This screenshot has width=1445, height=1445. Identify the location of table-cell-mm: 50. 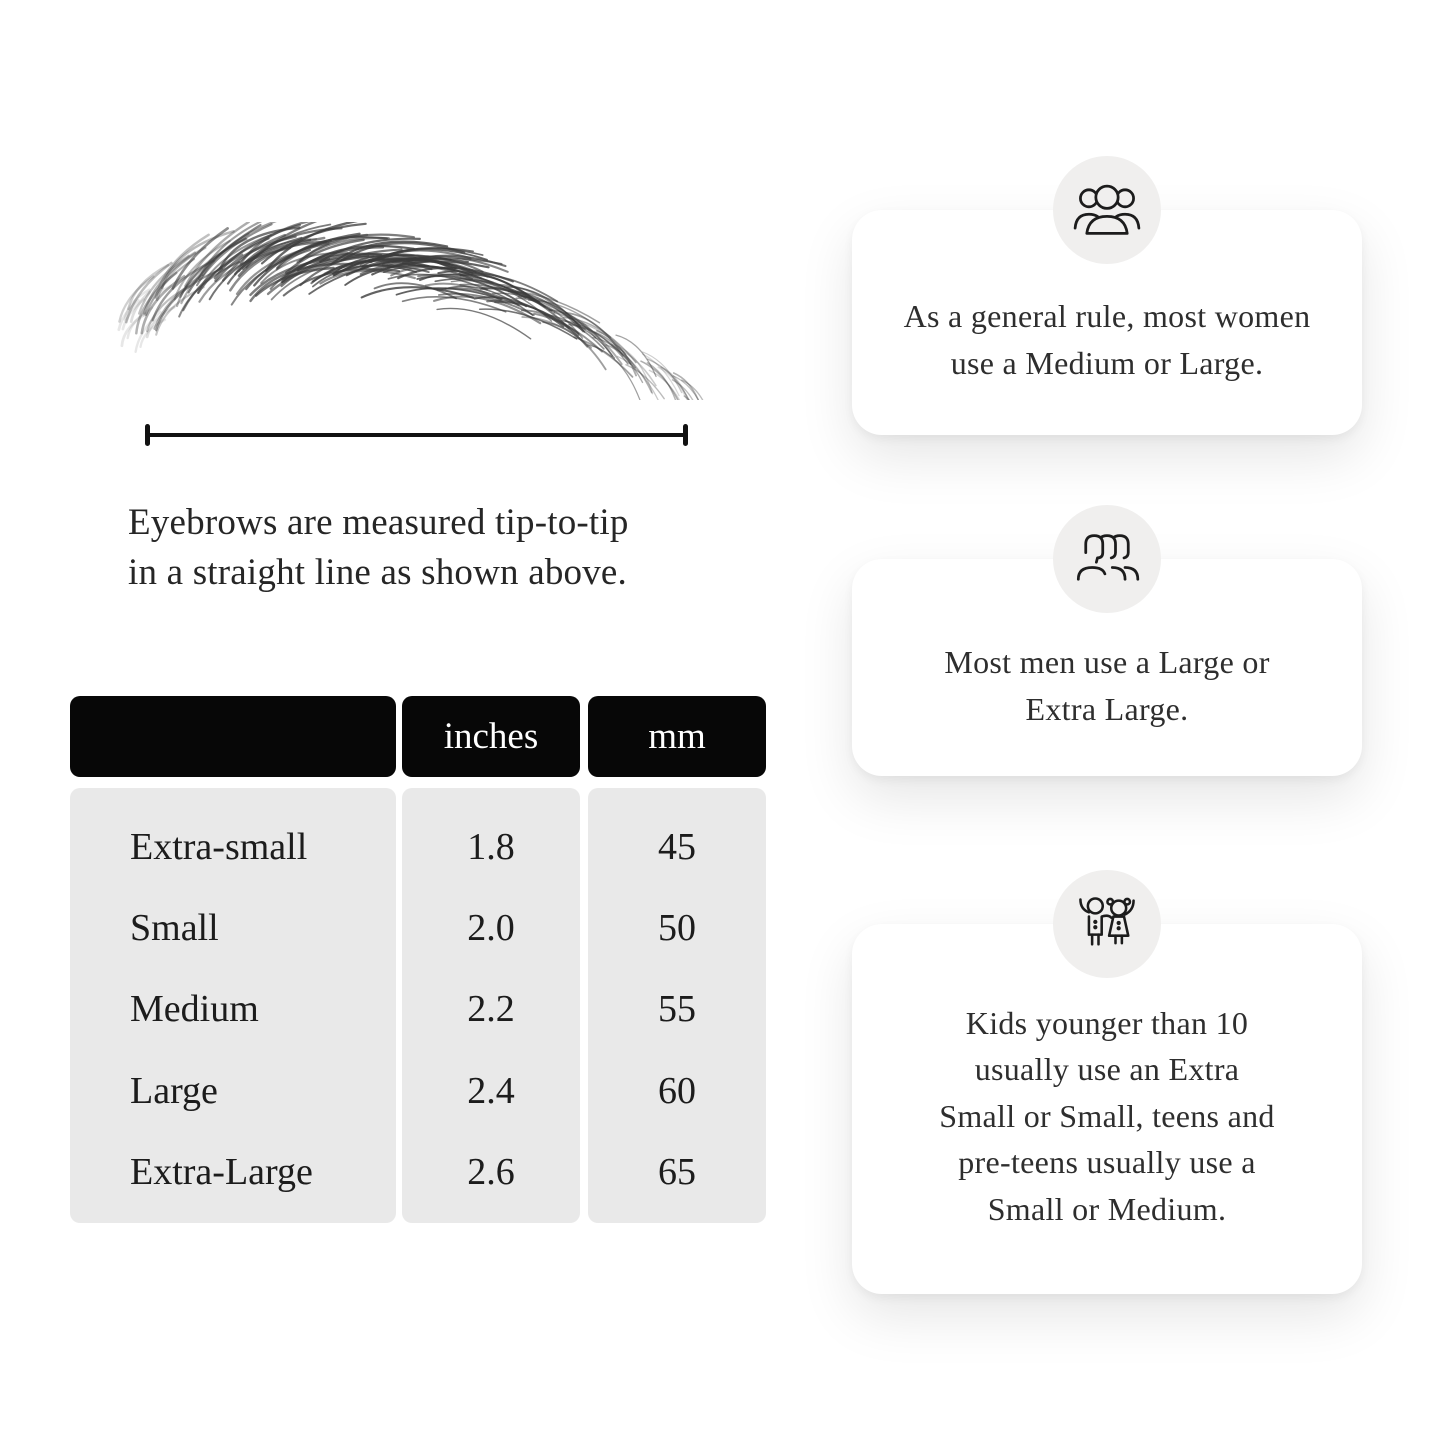
(677, 928).